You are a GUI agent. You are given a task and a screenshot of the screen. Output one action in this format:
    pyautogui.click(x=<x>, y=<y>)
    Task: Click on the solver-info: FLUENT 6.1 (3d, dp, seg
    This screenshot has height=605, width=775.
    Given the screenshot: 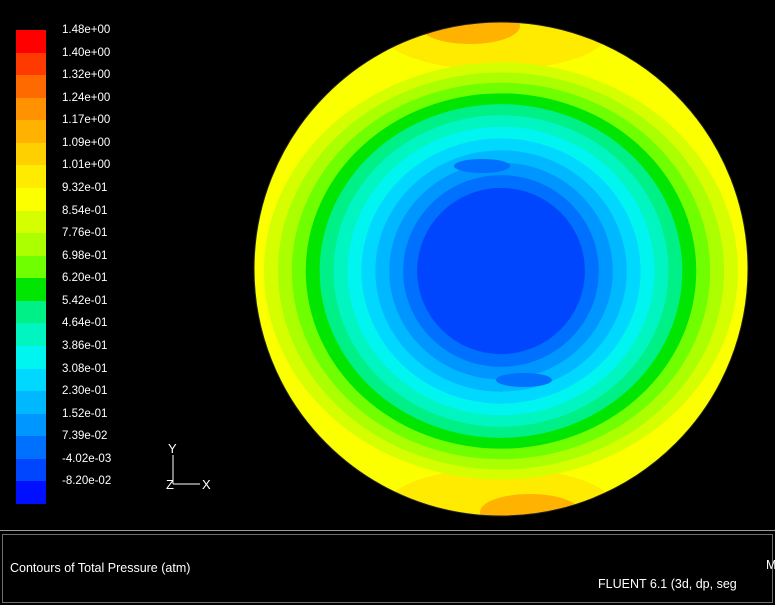 What is the action you would take?
    pyautogui.click(x=667, y=584)
    